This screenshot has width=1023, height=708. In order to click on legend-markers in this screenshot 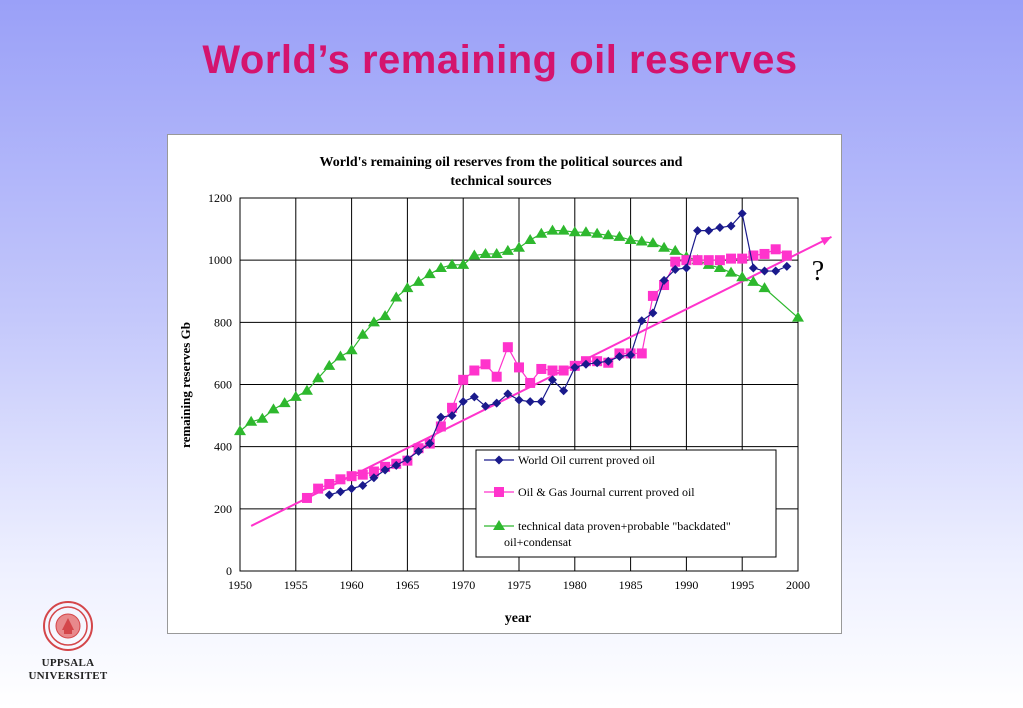, I will do `click(499, 492)`.